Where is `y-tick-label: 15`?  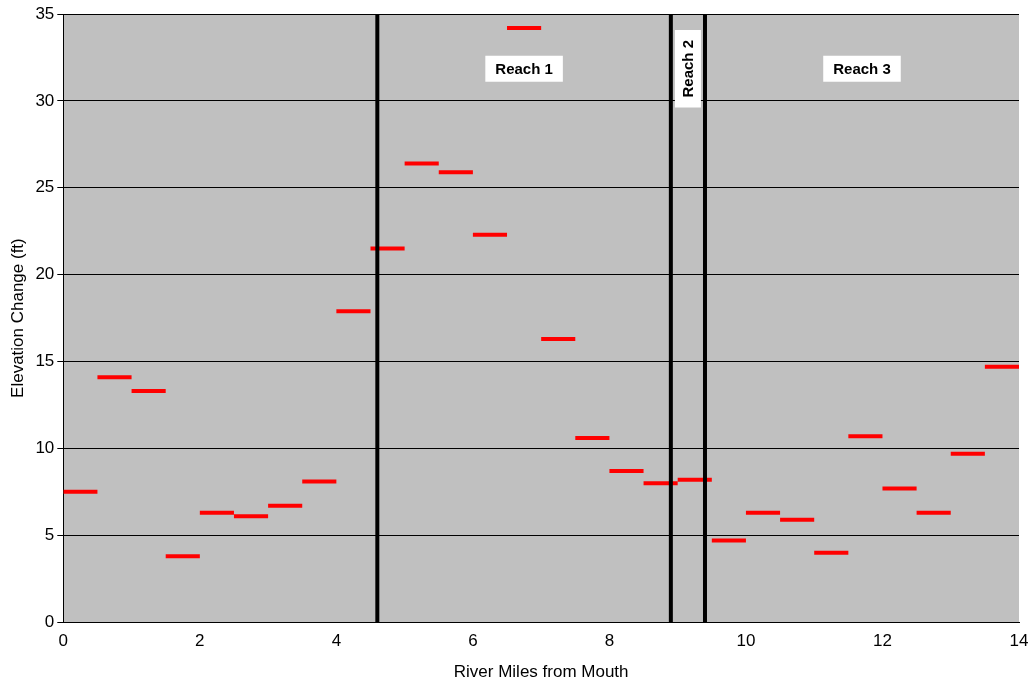 y-tick-label: 15 is located at coordinates (45, 361).